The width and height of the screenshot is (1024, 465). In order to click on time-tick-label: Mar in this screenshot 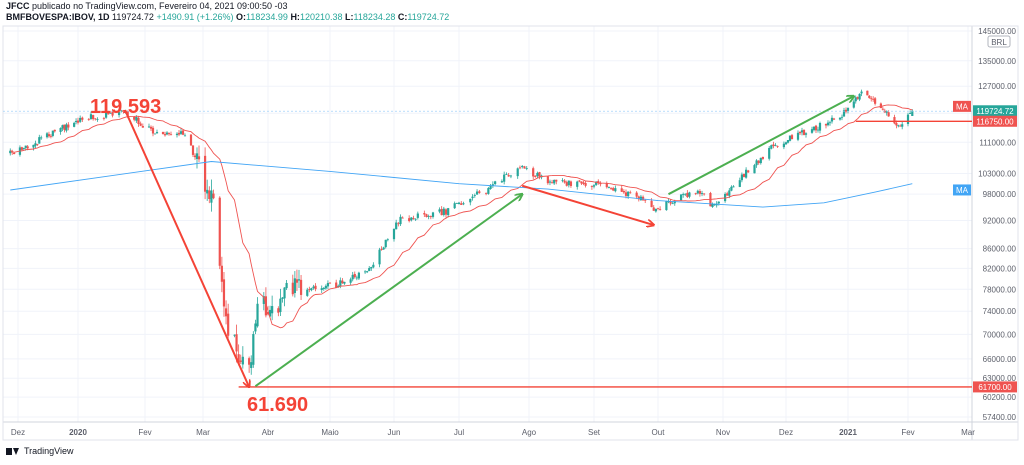, I will do `click(203, 432)`.